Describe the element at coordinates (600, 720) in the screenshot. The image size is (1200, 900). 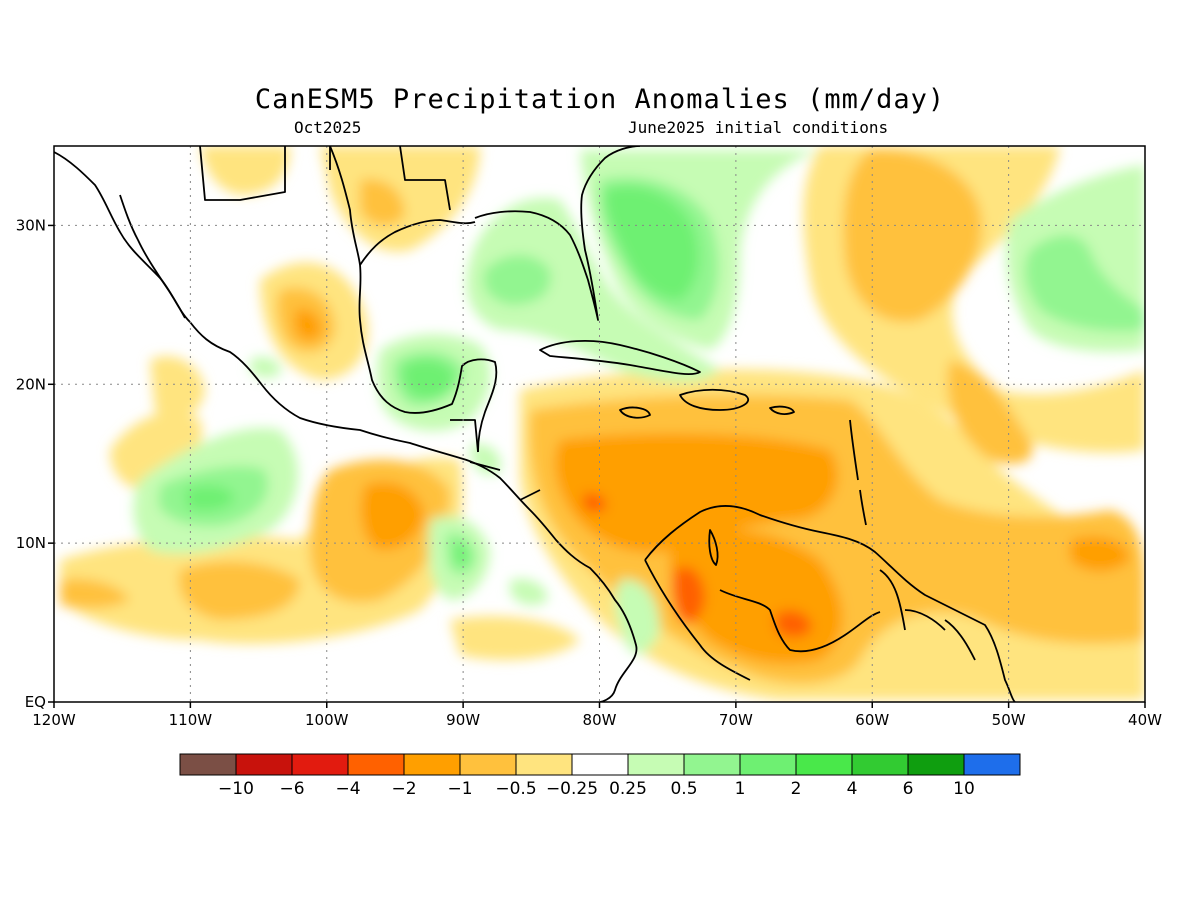
I see `lon-tick-label: 80W` at that location.